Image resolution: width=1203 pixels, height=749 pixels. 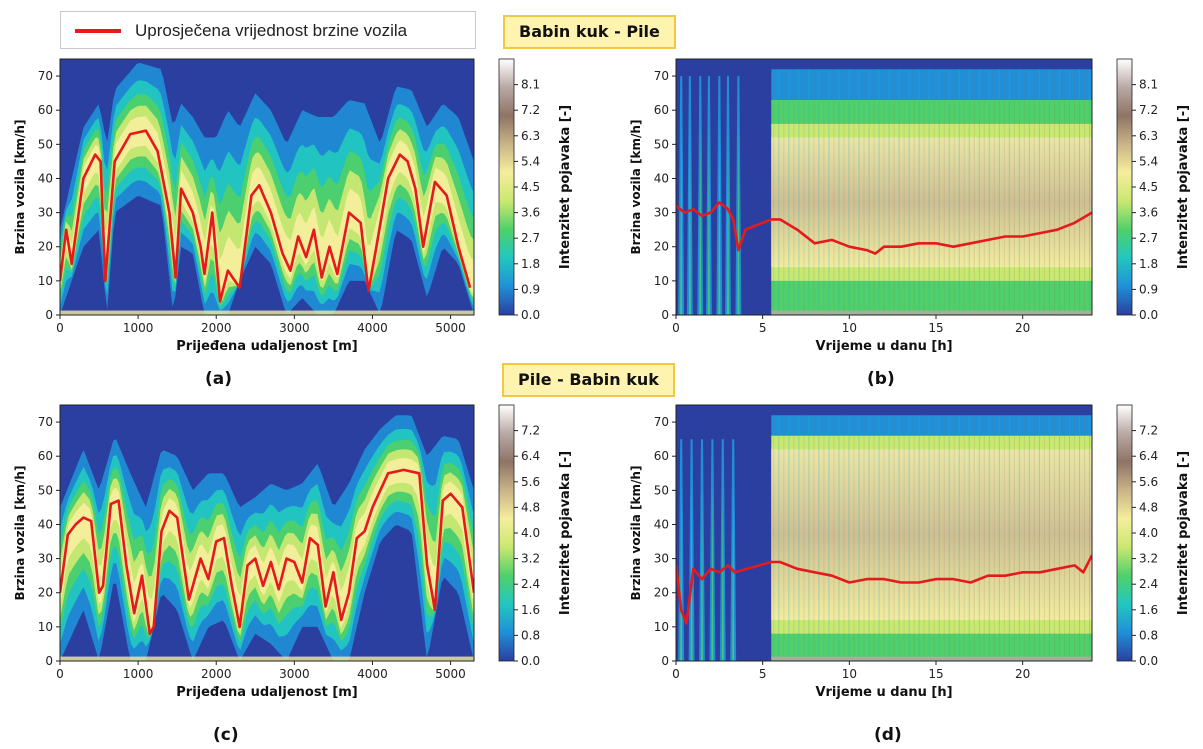 What do you see at coordinates (271, 30) in the screenshot?
I see `legend-label: Uprosječena vrijednost brzine vozila` at bounding box center [271, 30].